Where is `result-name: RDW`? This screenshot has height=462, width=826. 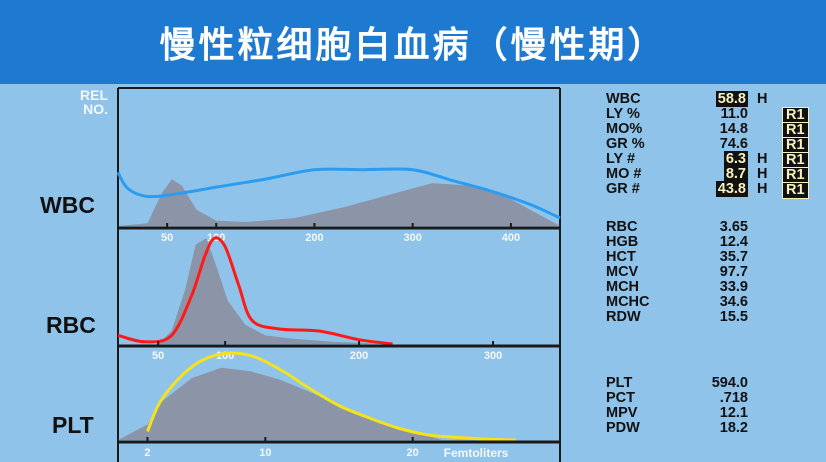 result-name: RDW is located at coordinates (623, 317).